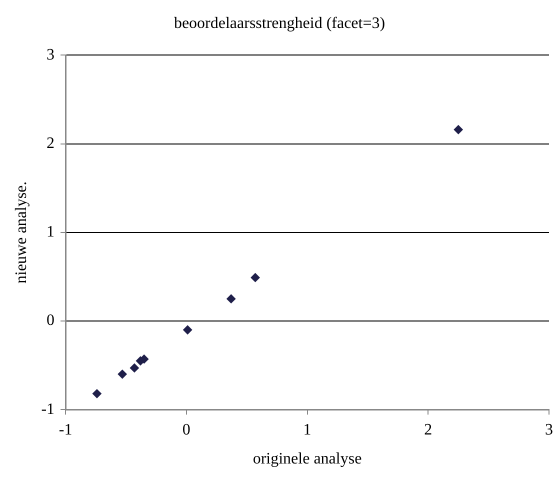 This screenshot has width=559, height=477. I want to click on y-axis-title: nieuwe analyse., so click(21, 232).